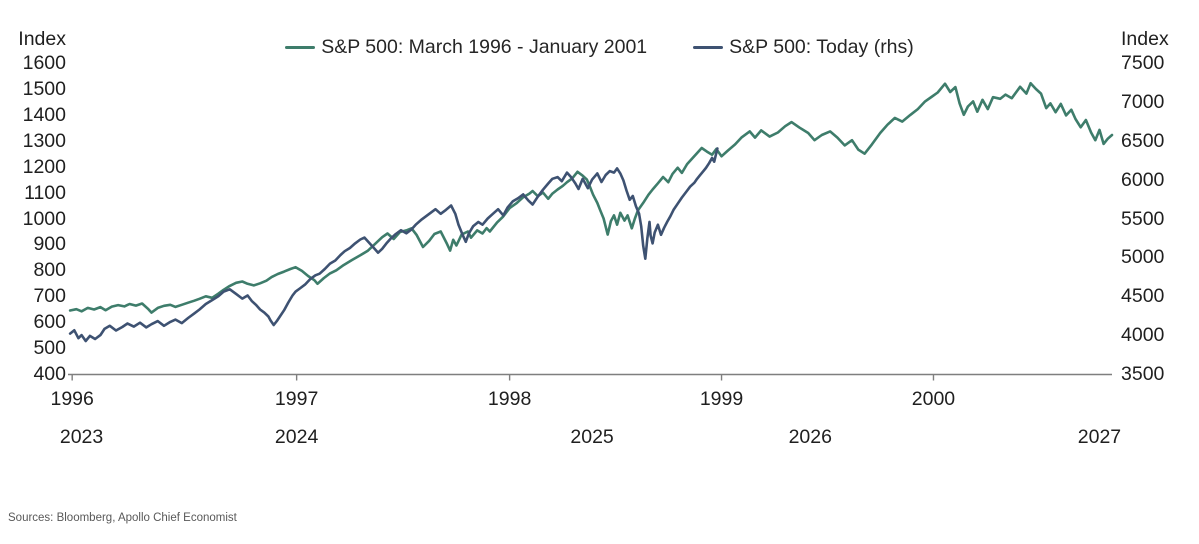  What do you see at coordinates (933, 399) in the screenshot?
I see `x-label-2000: 2000` at bounding box center [933, 399].